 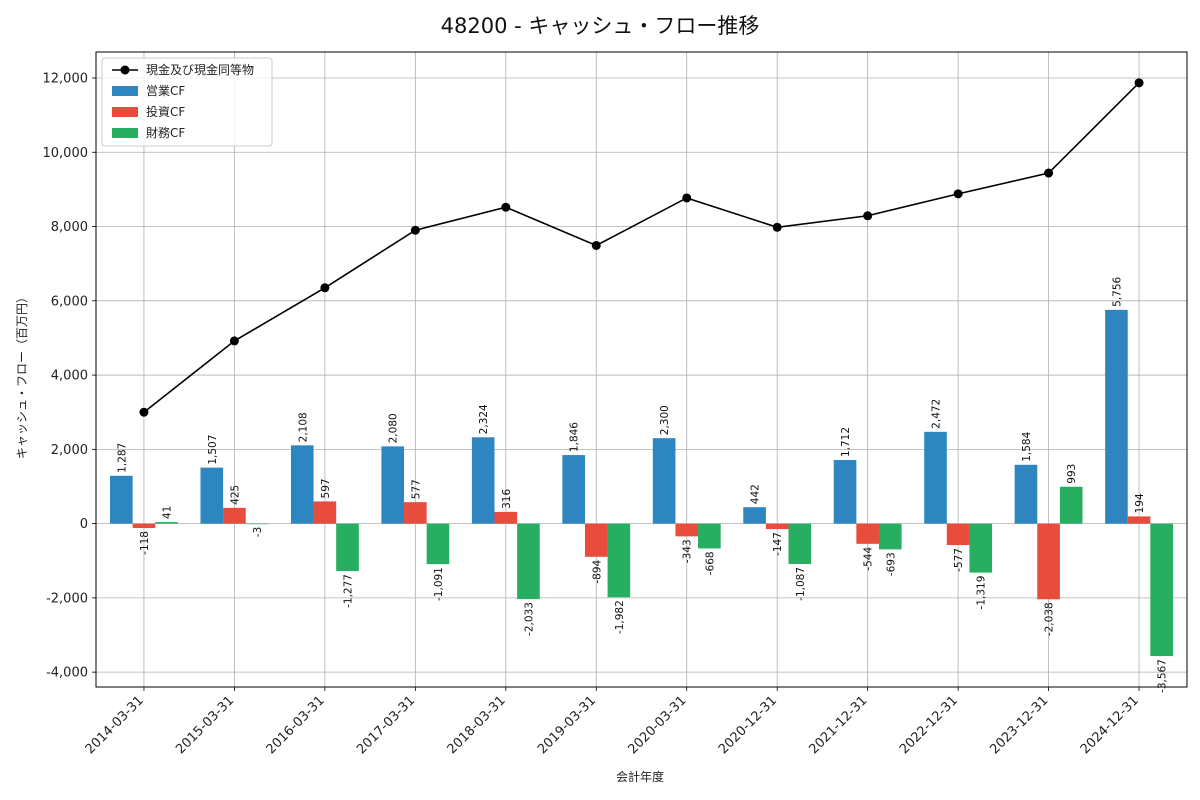 I want to click on bar-value-label: 194, so click(x=1140, y=503).